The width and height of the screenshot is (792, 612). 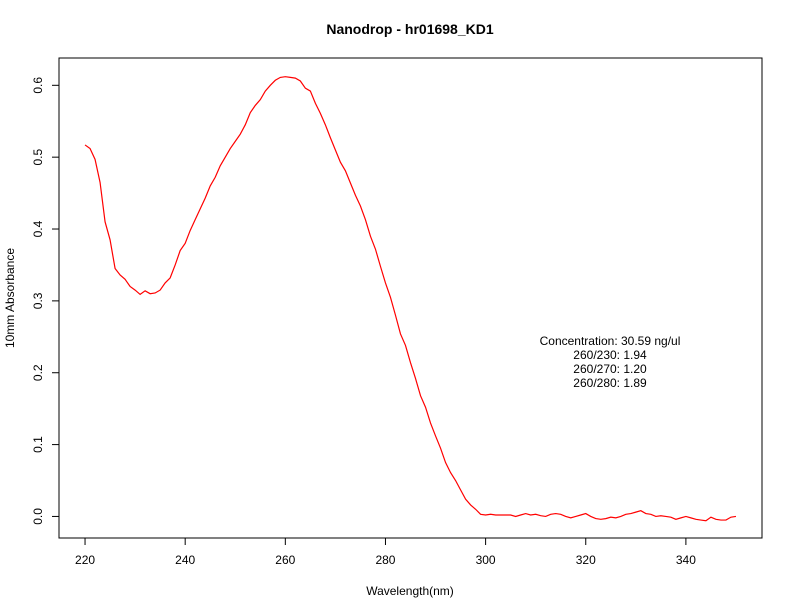 I want to click on x-tick-label: 240, so click(x=185, y=560).